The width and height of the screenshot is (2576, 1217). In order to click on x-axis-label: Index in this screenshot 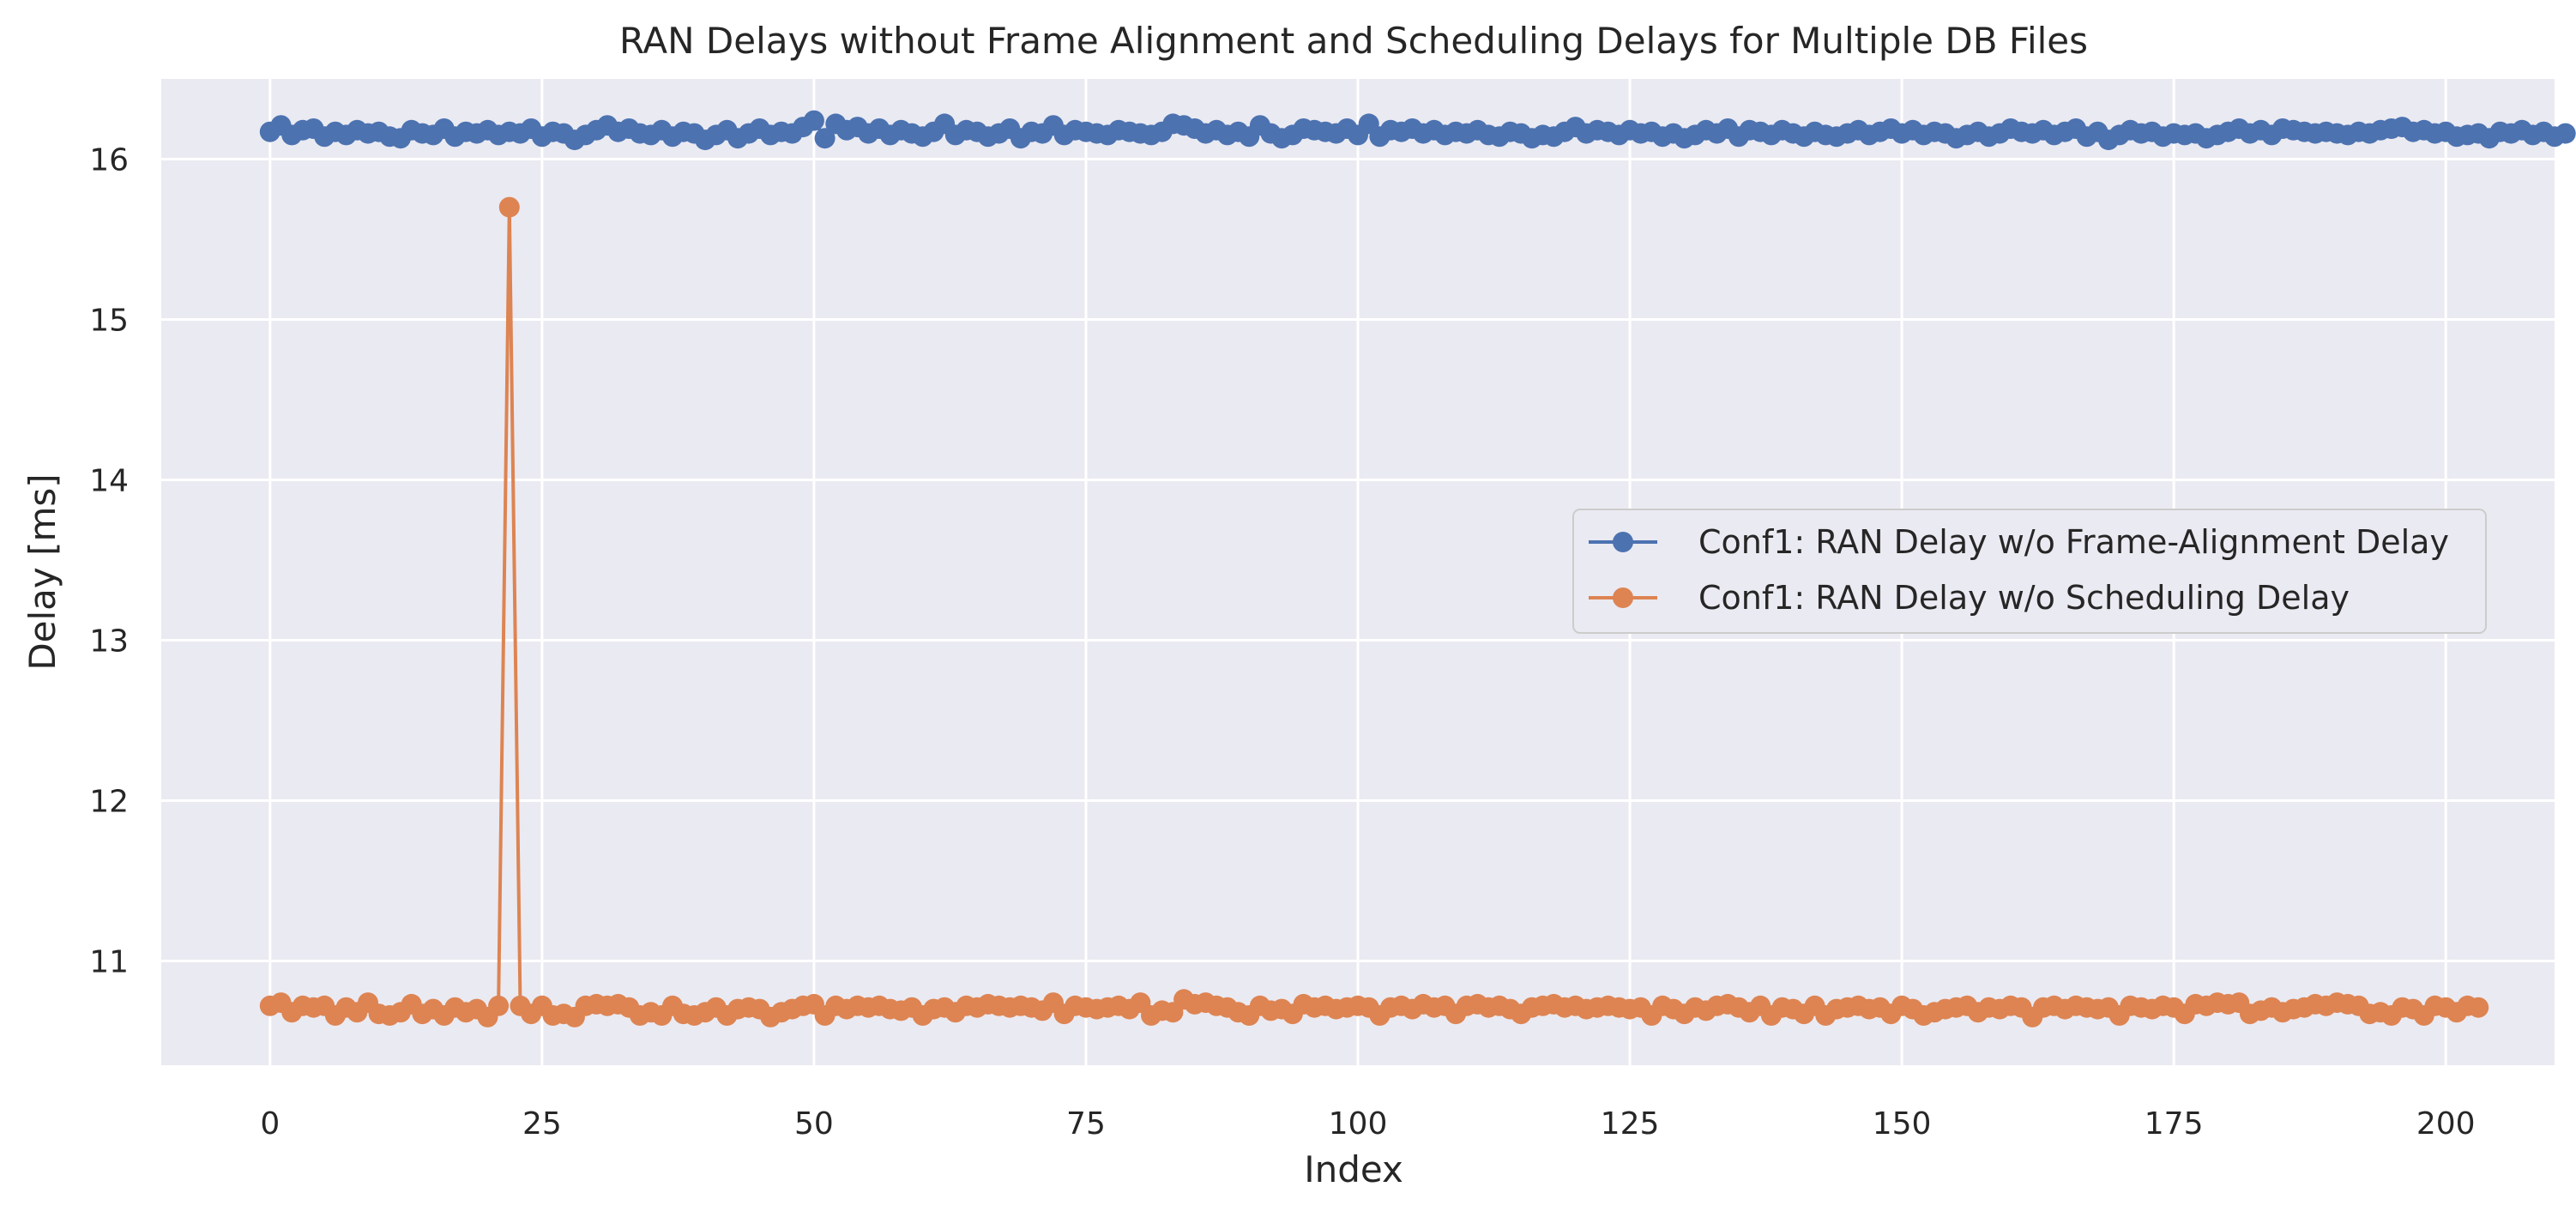, I will do `click(1353, 1169)`.